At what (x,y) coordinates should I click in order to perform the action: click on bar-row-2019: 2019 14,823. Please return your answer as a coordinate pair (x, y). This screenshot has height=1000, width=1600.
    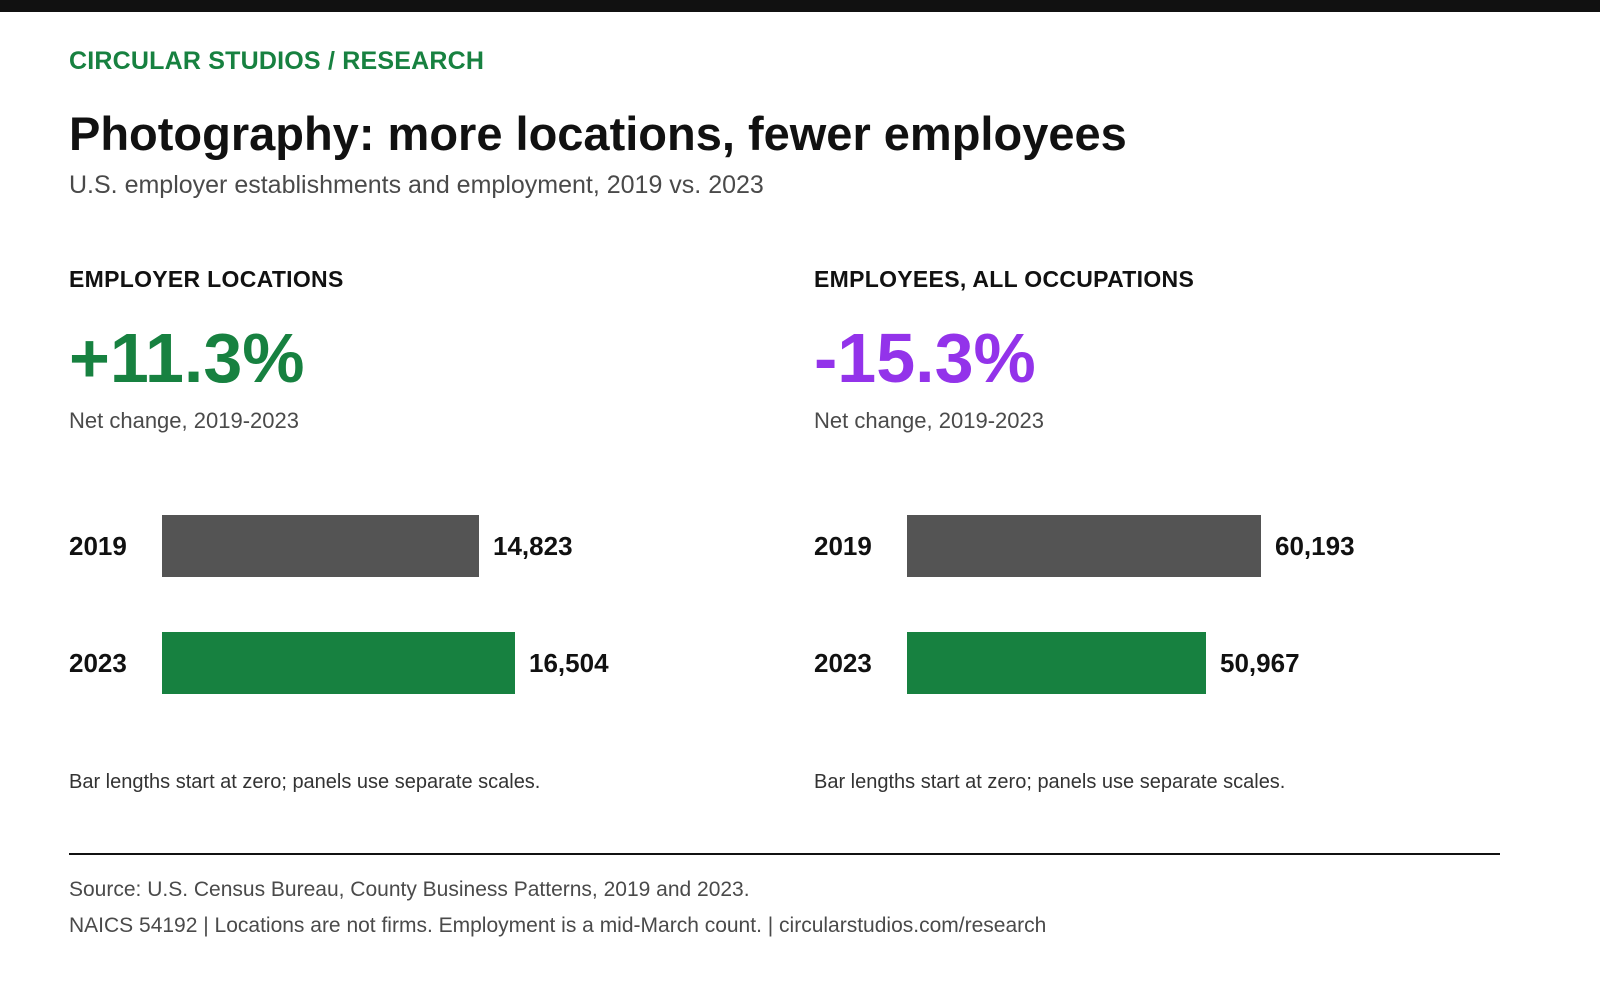
    Looking at the image, I should click on (419, 546).